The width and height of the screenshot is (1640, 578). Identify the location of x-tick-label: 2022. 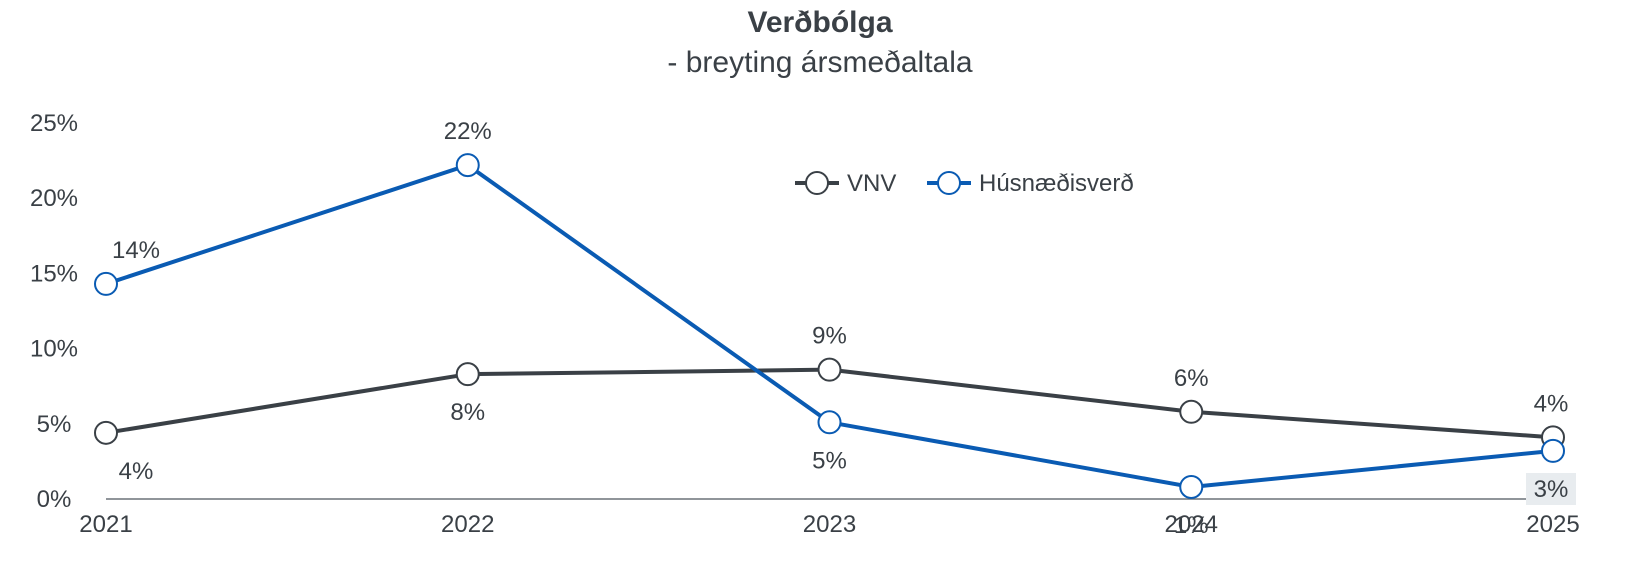
(467, 524).